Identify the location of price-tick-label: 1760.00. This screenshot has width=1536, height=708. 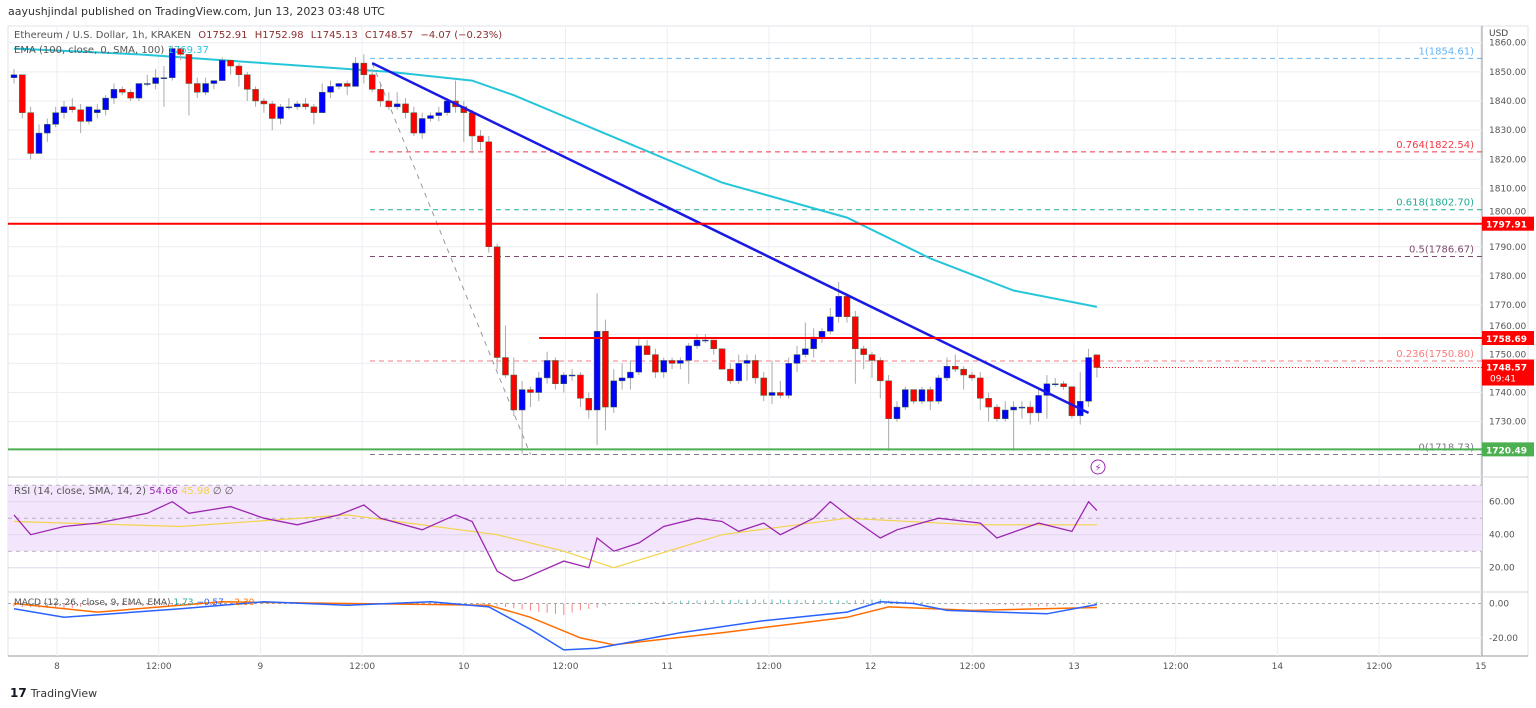
(1507, 327).